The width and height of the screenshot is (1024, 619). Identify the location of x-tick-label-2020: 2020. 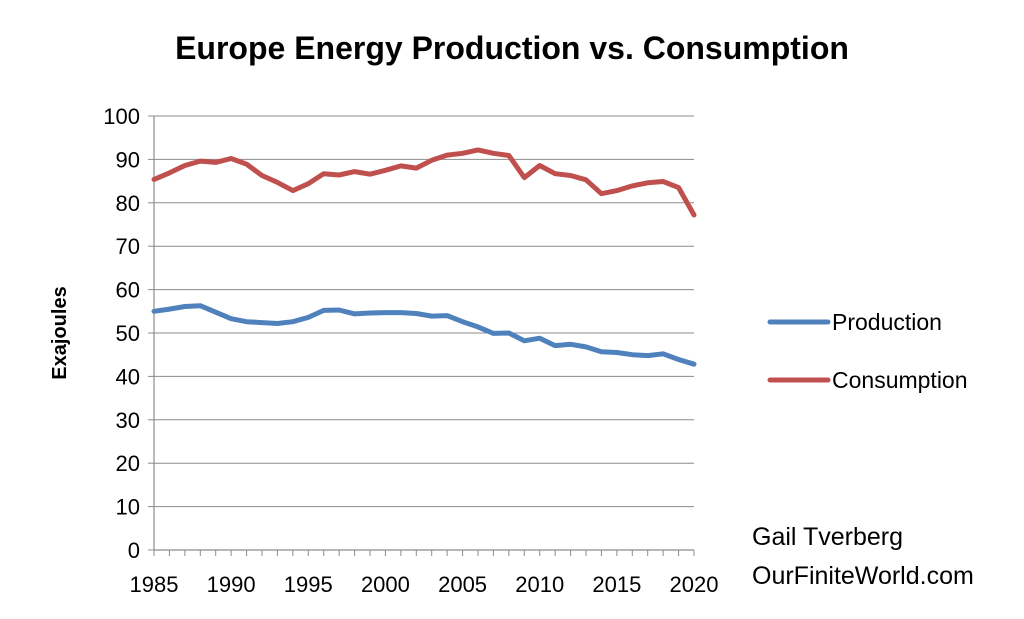
(694, 584).